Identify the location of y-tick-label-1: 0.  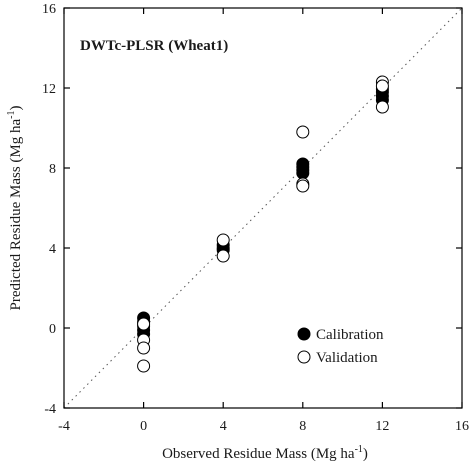
(52, 329).